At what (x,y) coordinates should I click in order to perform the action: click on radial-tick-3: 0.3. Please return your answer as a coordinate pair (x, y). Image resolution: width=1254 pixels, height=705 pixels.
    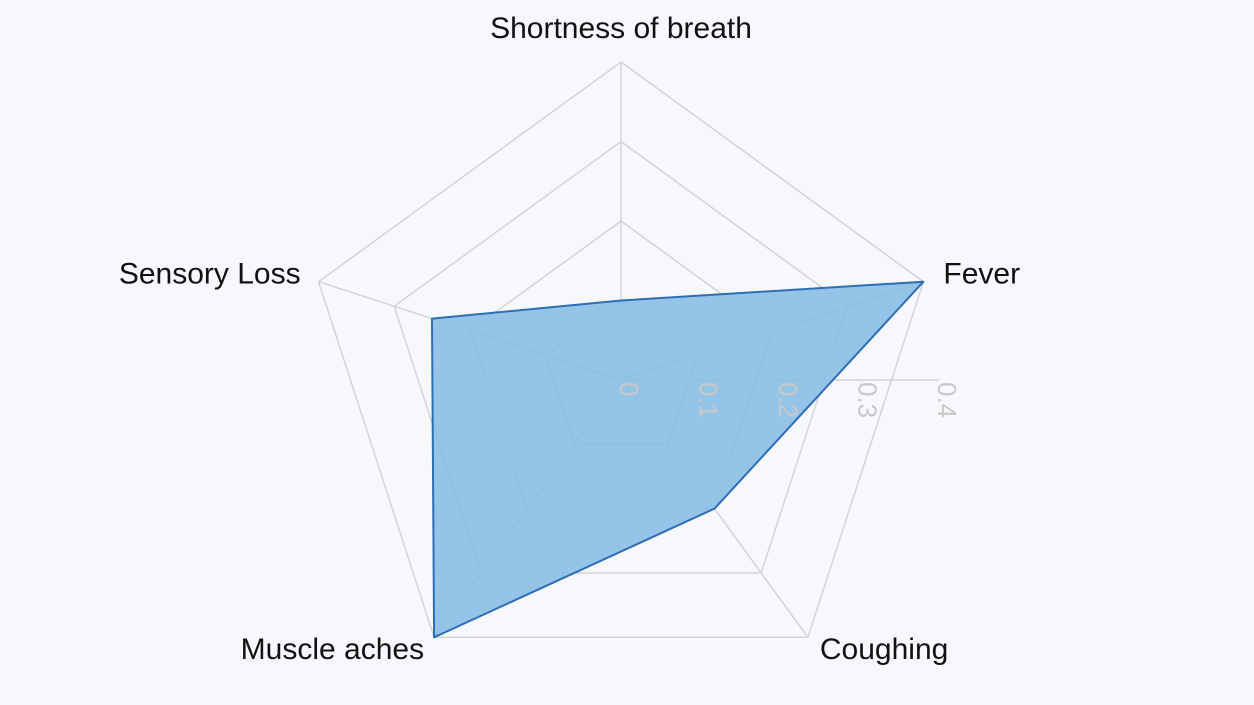
    Looking at the image, I should click on (868, 400).